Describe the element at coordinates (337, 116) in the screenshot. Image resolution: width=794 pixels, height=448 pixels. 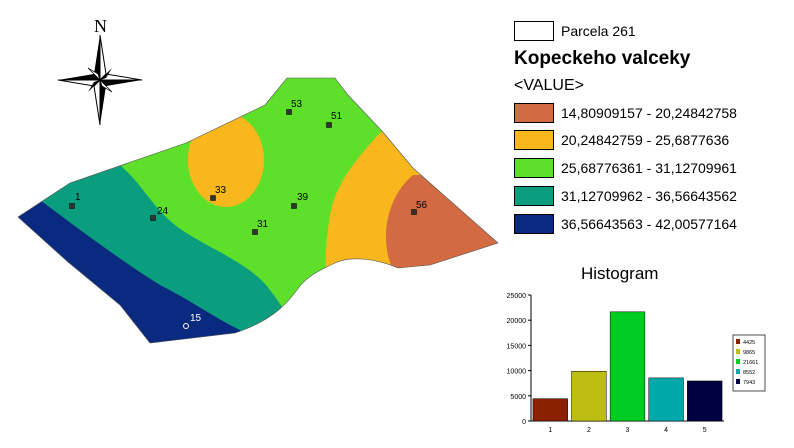
I see `sample-point-label: 51` at that location.